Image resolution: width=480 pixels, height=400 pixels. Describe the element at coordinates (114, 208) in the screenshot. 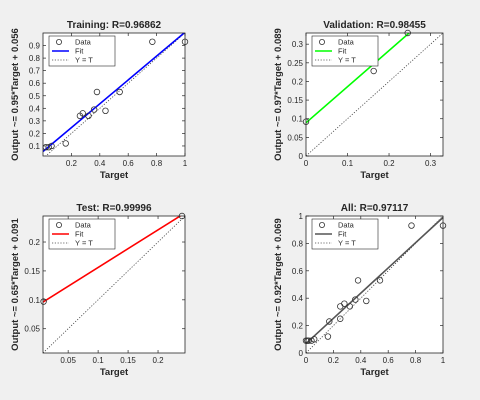

I see `plot-title: Test: R=0.99996` at that location.